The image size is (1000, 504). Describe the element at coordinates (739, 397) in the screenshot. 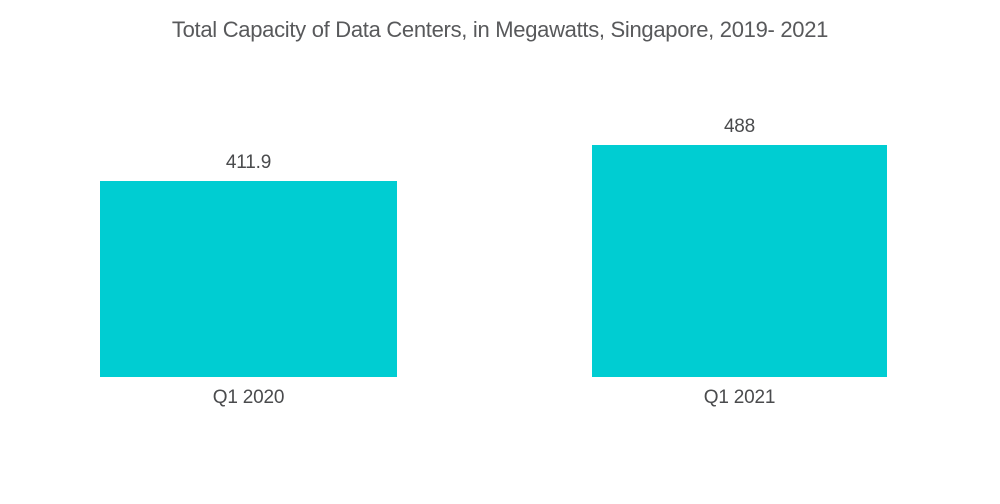

I see `category-label: Q1 2021` at that location.